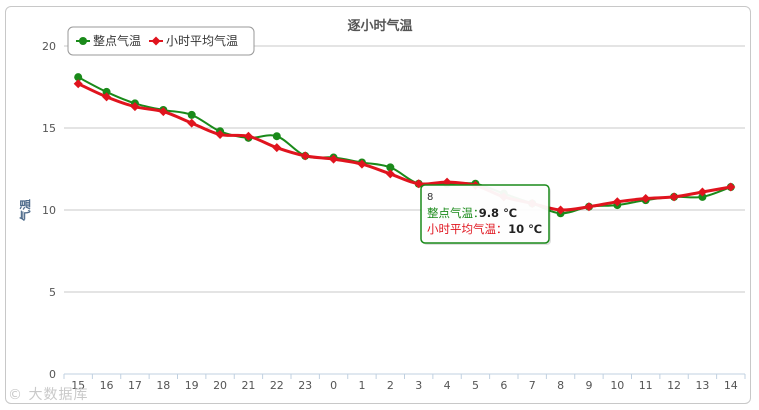 The height and width of the screenshot is (410, 759). I want to click on tooltip-box, so click(485, 214).